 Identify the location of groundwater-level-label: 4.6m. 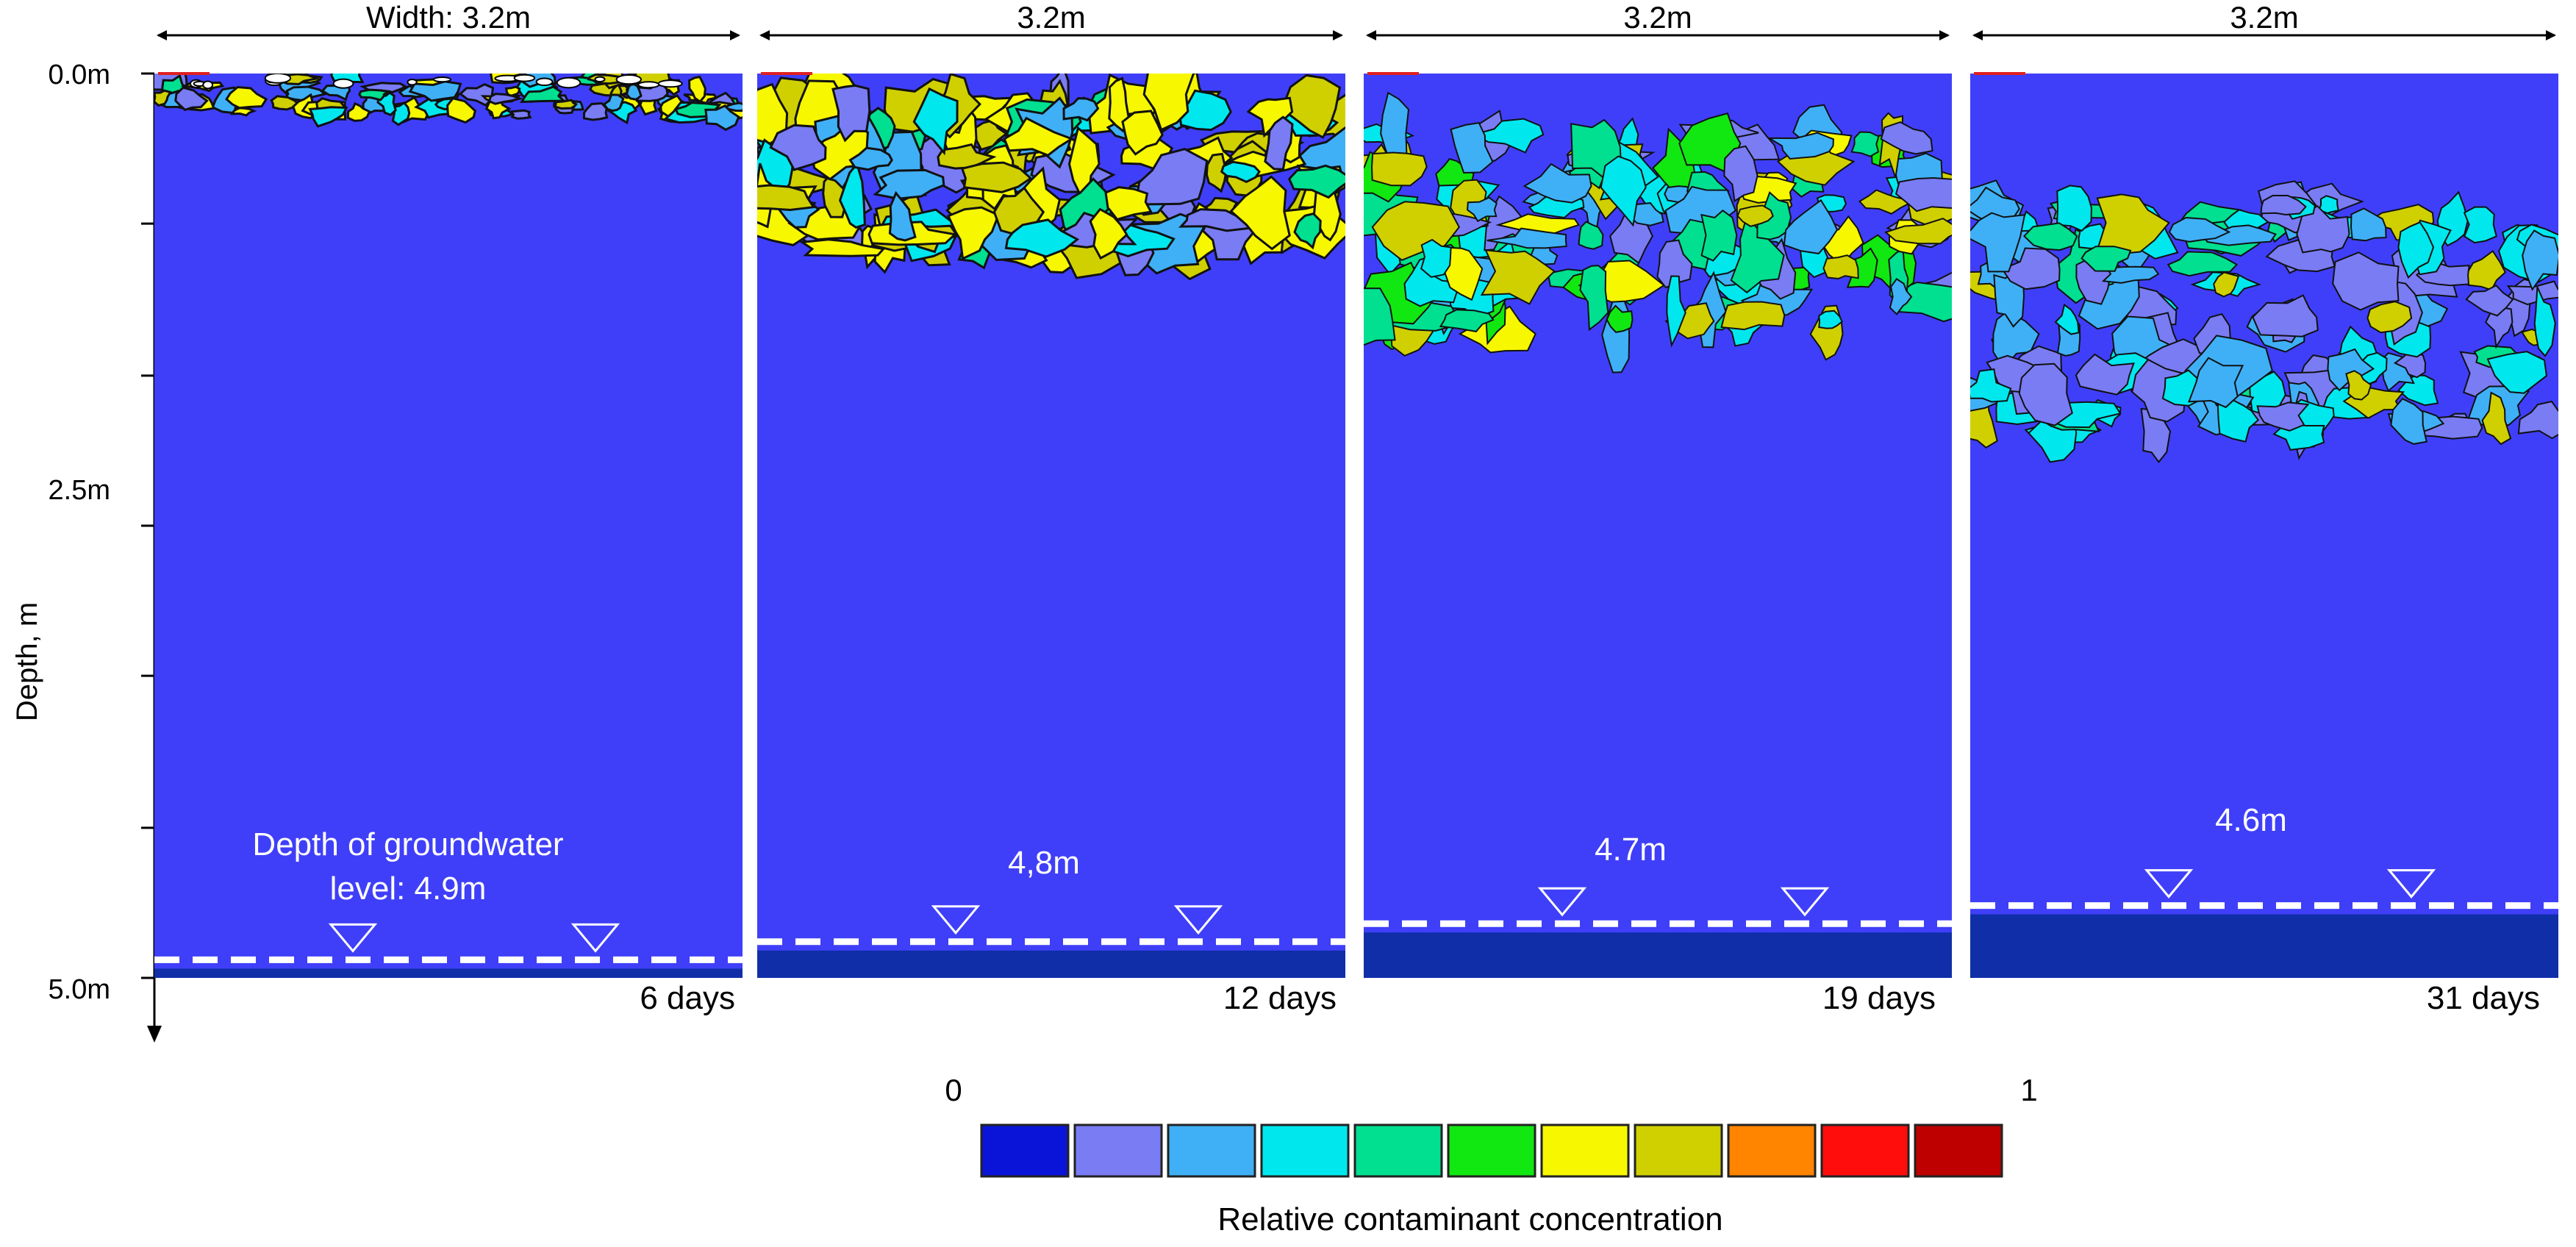
(2251, 820).